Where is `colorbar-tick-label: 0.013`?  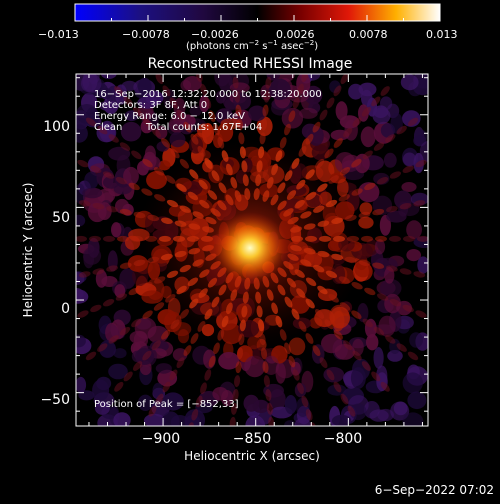
colorbar-tick-label: 0.013 is located at coordinates (442, 34).